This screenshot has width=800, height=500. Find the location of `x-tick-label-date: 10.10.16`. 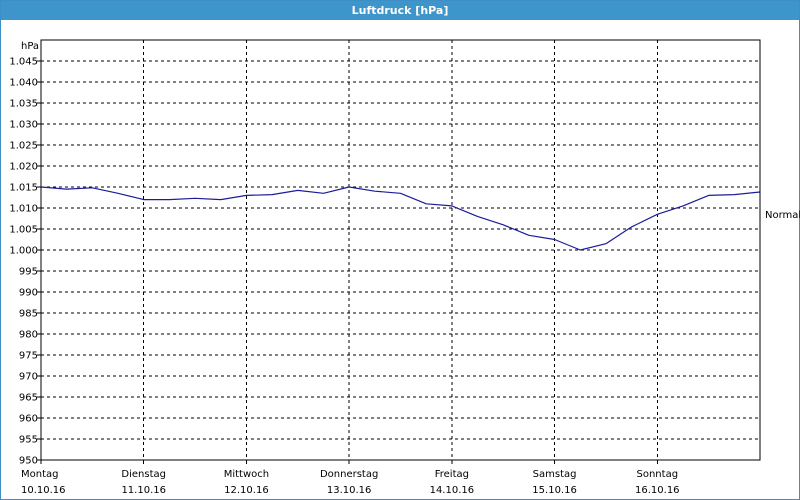

x-tick-label-date: 10.10.16 is located at coordinates (43, 490).